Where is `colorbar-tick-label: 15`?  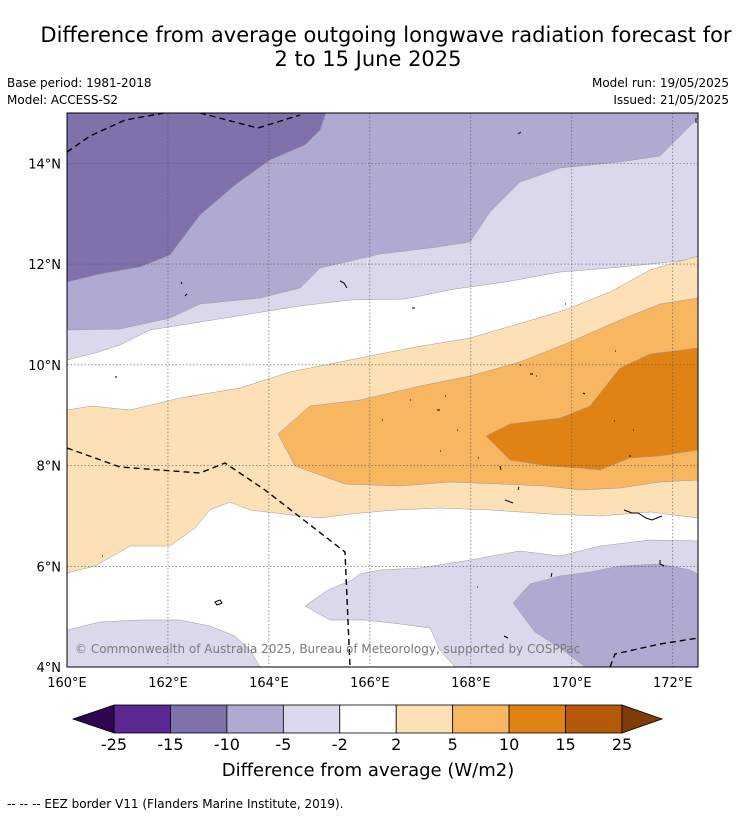 colorbar-tick-label: 15 is located at coordinates (565, 744).